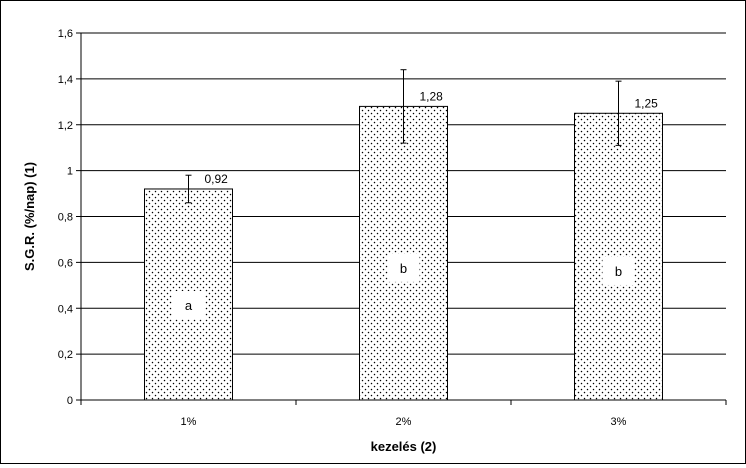 The image size is (746, 468). I want to click on x-tick-label: 2%, so click(404, 422).